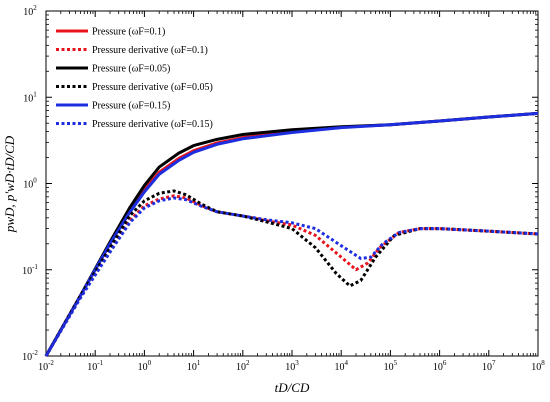  Describe the element at coordinates (243, 366) in the screenshot. I see `x-tick-label: 10²` at that location.